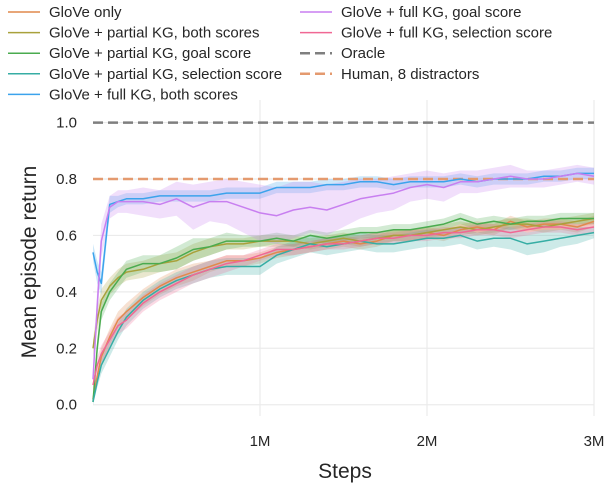 Image resolution: width=606 pixels, height=486 pixels. I want to click on legend-item-glove-partial-kg-goal-score: GloVe + partial KG, goal score, so click(129, 53).